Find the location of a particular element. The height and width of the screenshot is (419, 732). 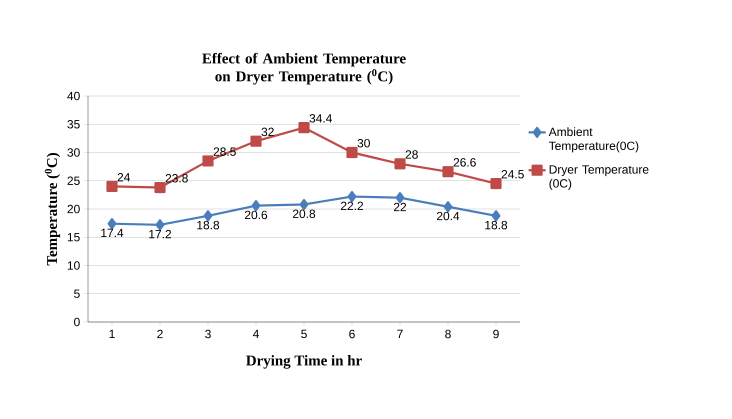

data-label: 17.4 is located at coordinates (112, 232).